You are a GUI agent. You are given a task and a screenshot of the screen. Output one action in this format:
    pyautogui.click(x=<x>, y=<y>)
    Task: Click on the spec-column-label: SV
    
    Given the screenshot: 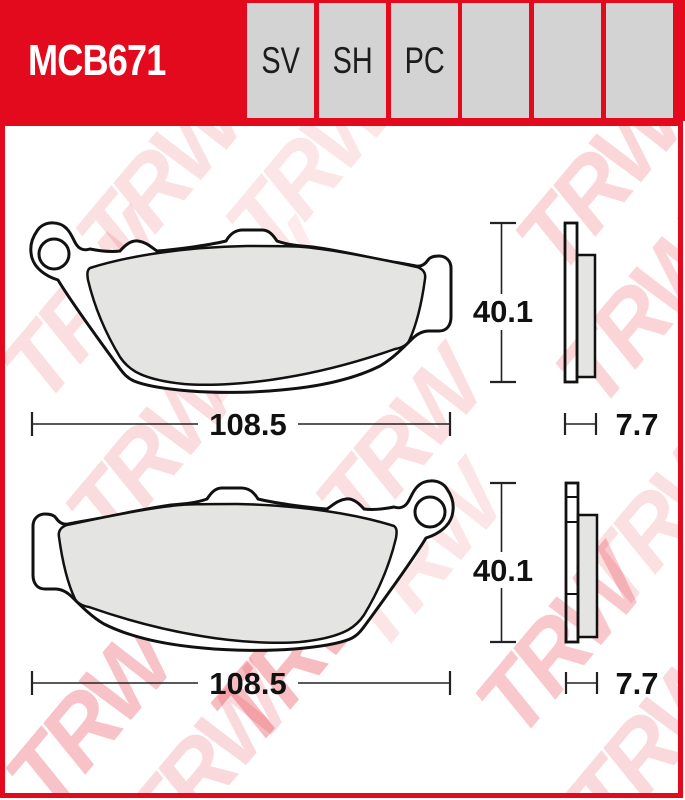 What is the action you would take?
    pyautogui.click(x=280, y=60)
    